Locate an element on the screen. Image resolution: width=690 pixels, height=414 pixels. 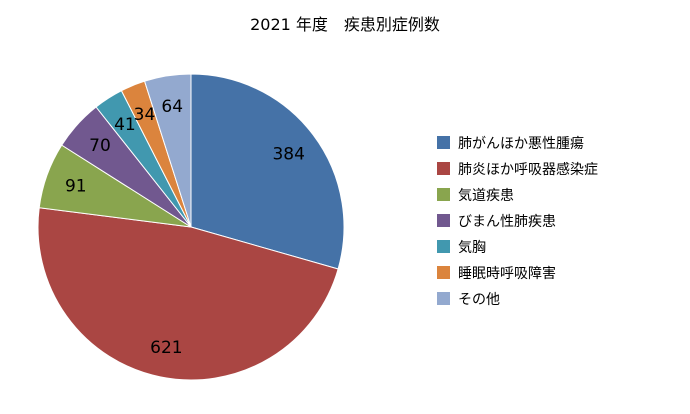
chart-title: 2021 年度 疾患別症例数 is located at coordinates (345, 24).